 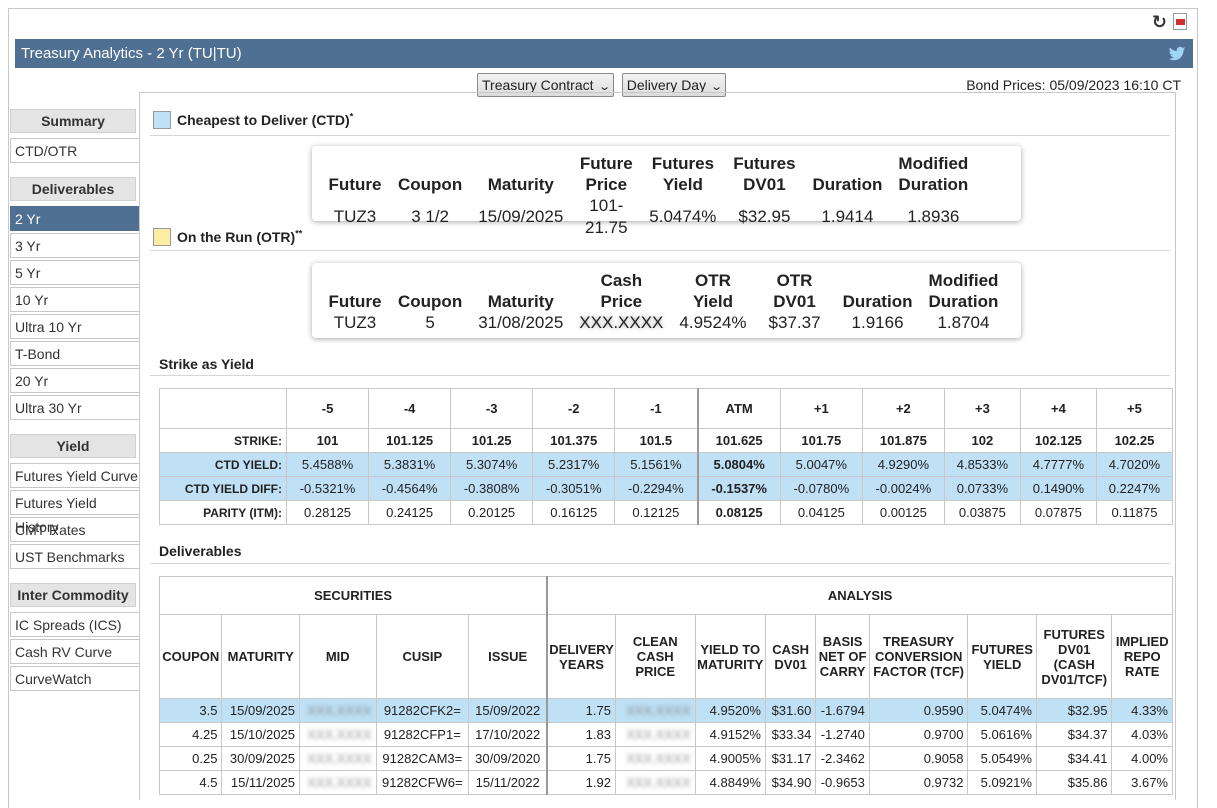 I want to click on sidebar-item-5-yr: 5 Yr, so click(x=75, y=272).